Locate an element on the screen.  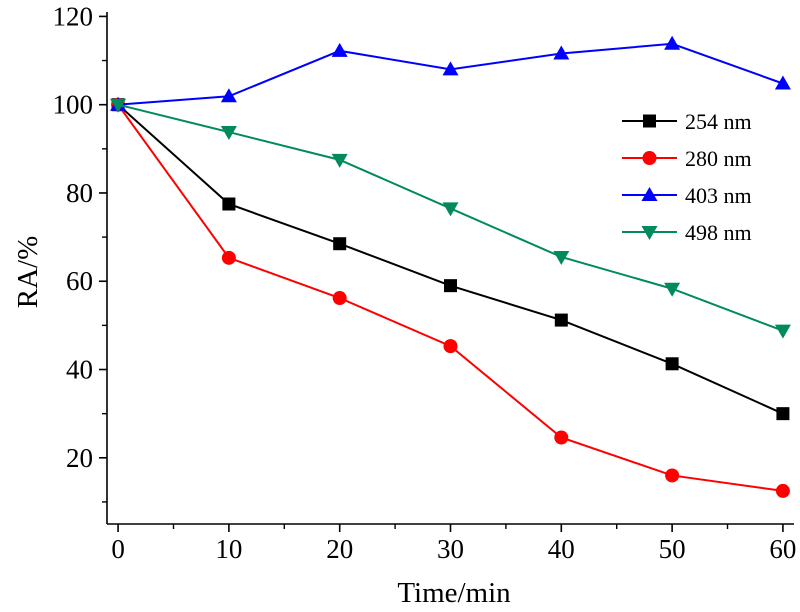
x-axis-title: Time/min is located at coordinates (454, 593).